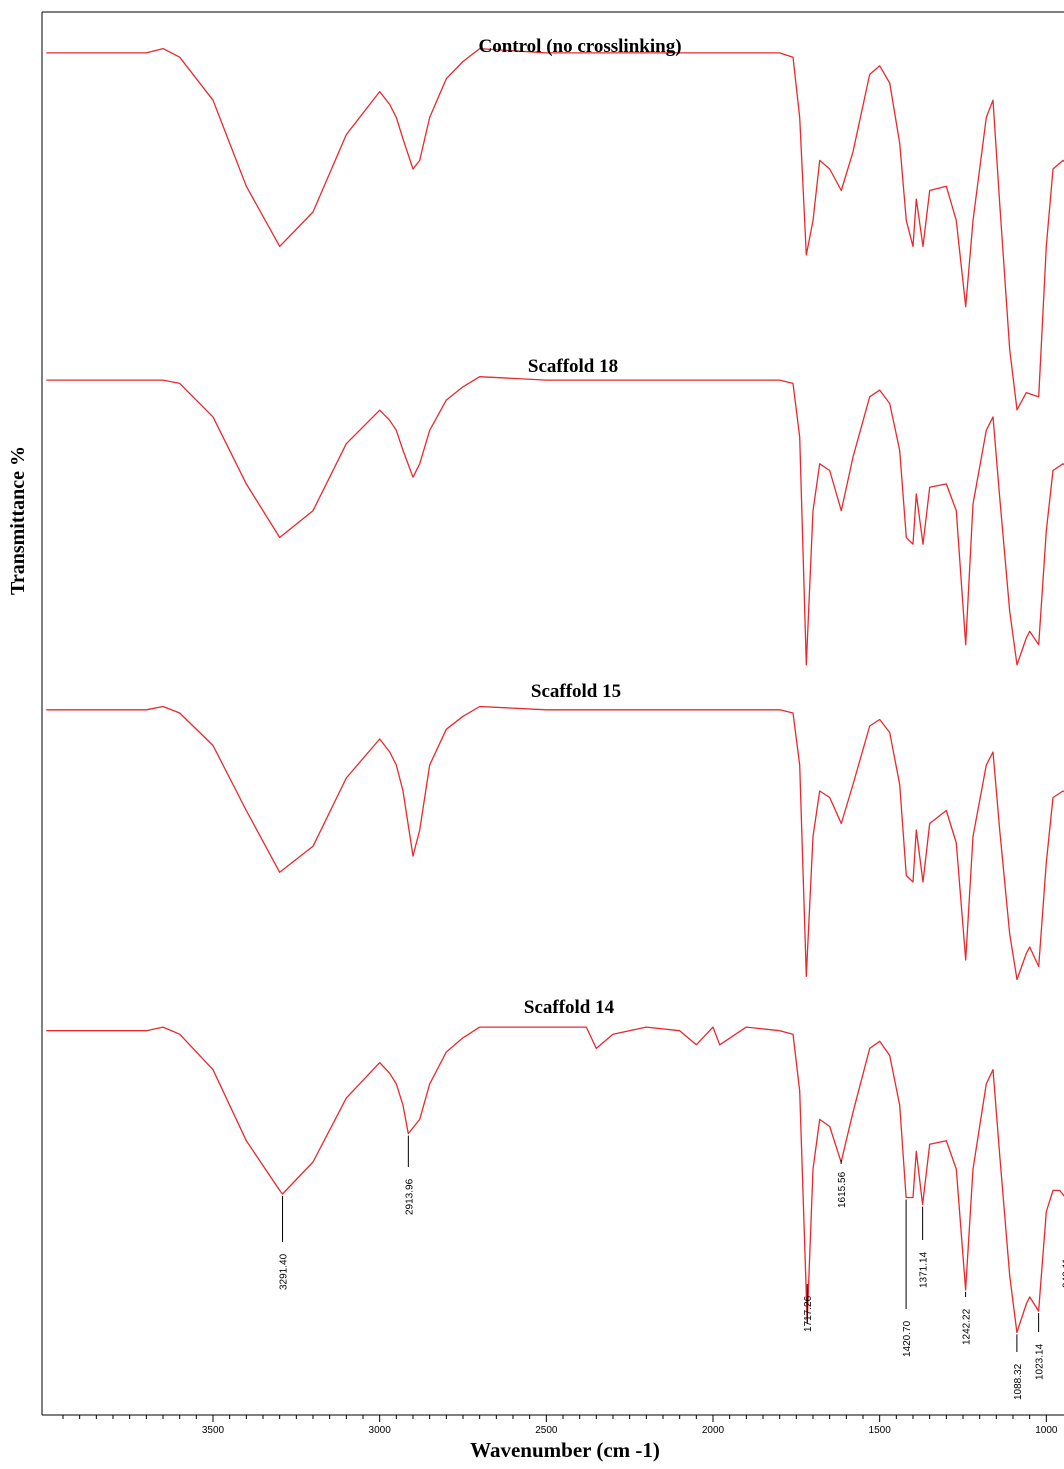 This screenshot has width=1064, height=1469. What do you see at coordinates (213, 1430) in the screenshot?
I see `x-tick-label: 3500` at bounding box center [213, 1430].